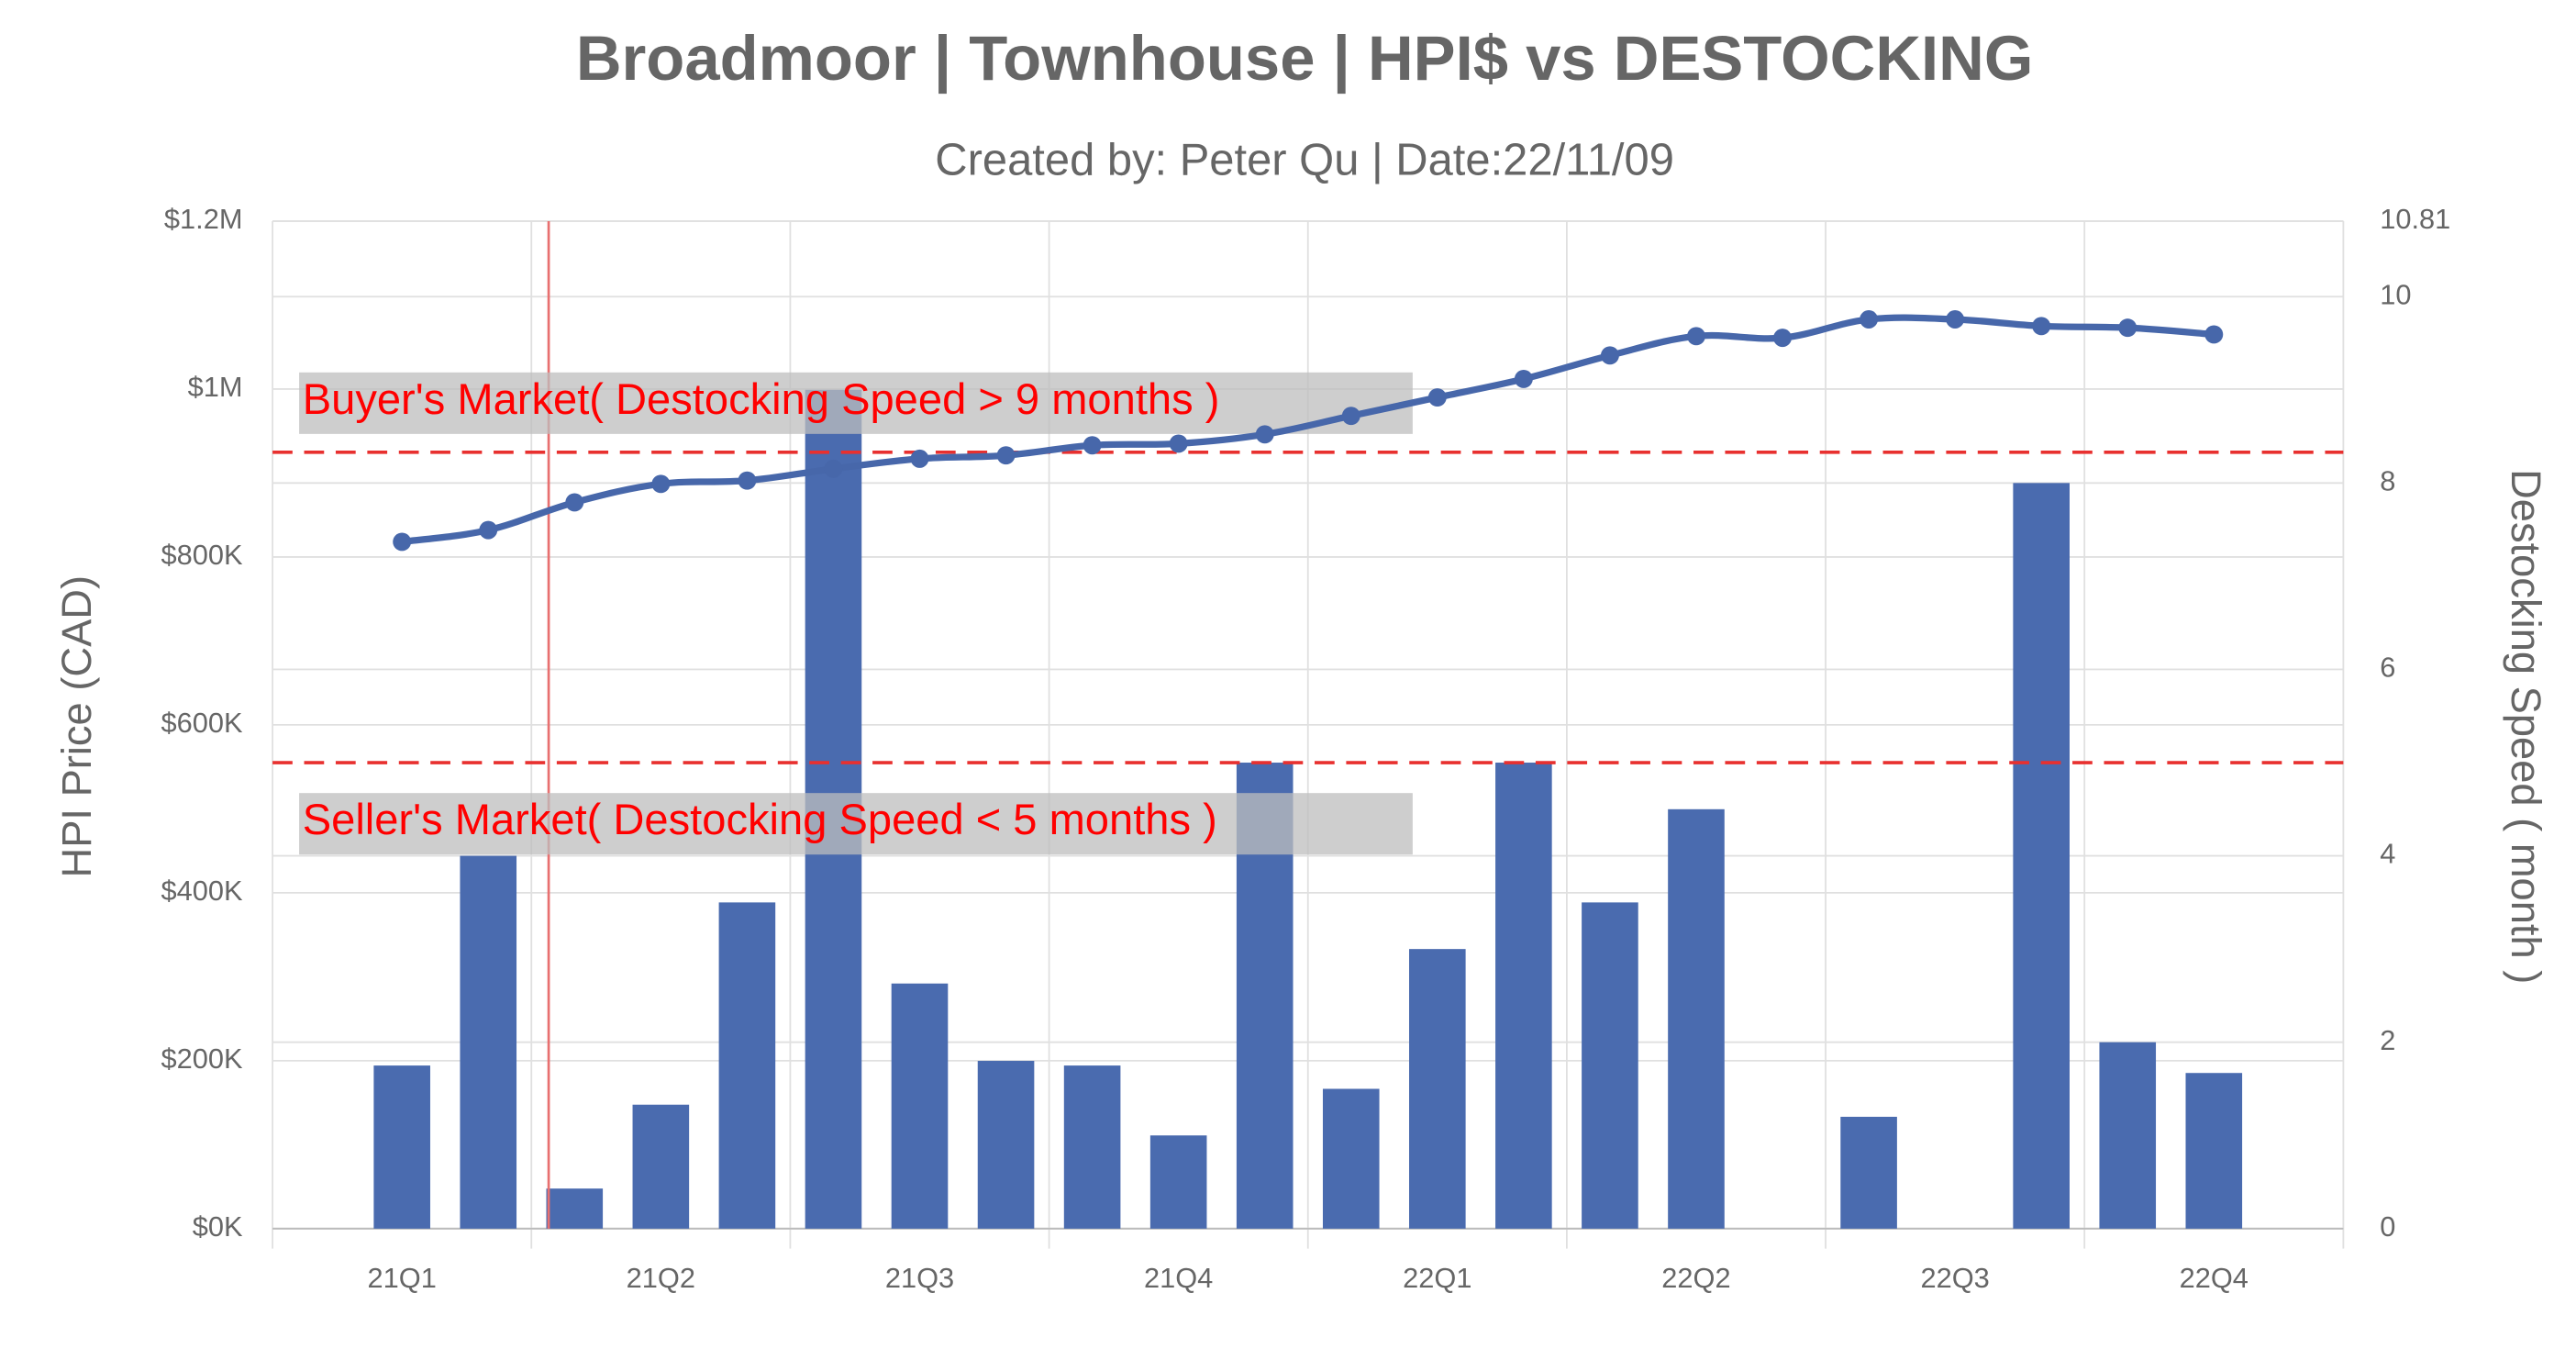 Image resolution: width=2576 pixels, height=1349 pixels. I want to click on y-tick-label: $0K, so click(218, 1226).